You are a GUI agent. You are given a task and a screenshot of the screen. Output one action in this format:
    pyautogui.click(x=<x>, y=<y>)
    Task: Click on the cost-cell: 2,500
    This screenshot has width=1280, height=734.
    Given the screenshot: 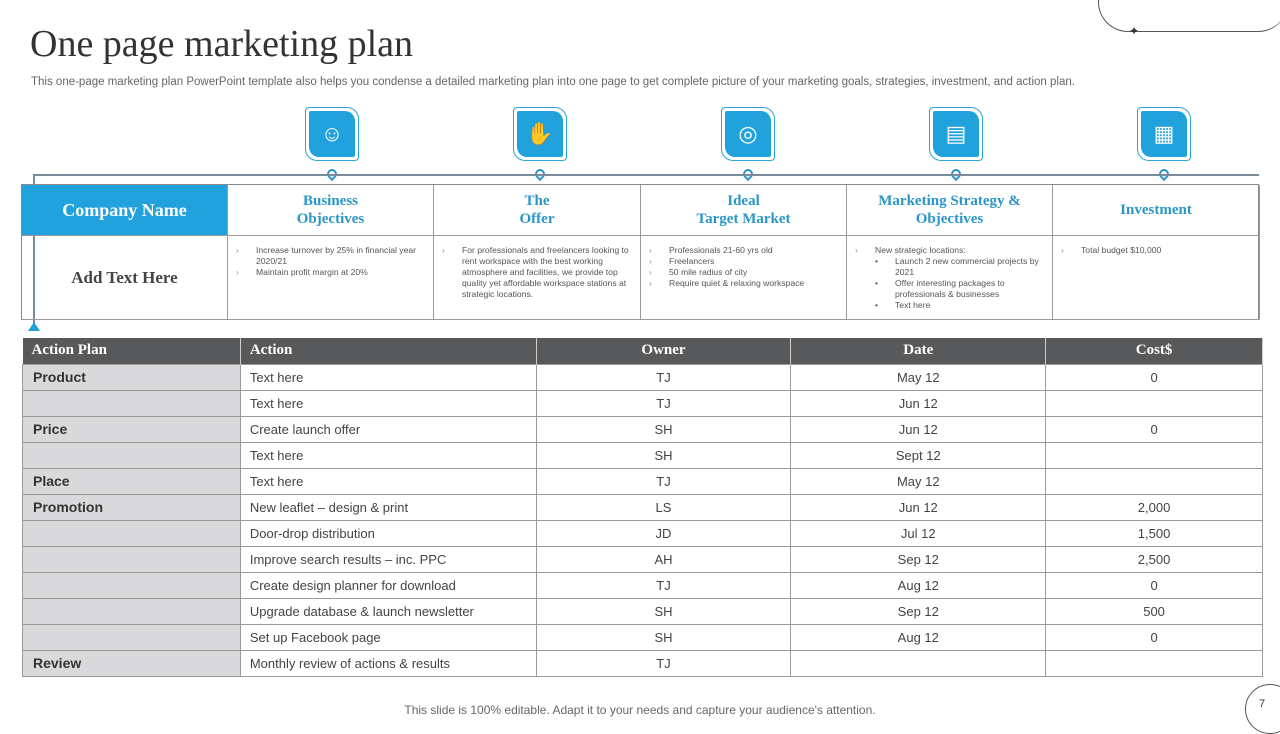 What is the action you would take?
    pyautogui.click(x=1154, y=559)
    